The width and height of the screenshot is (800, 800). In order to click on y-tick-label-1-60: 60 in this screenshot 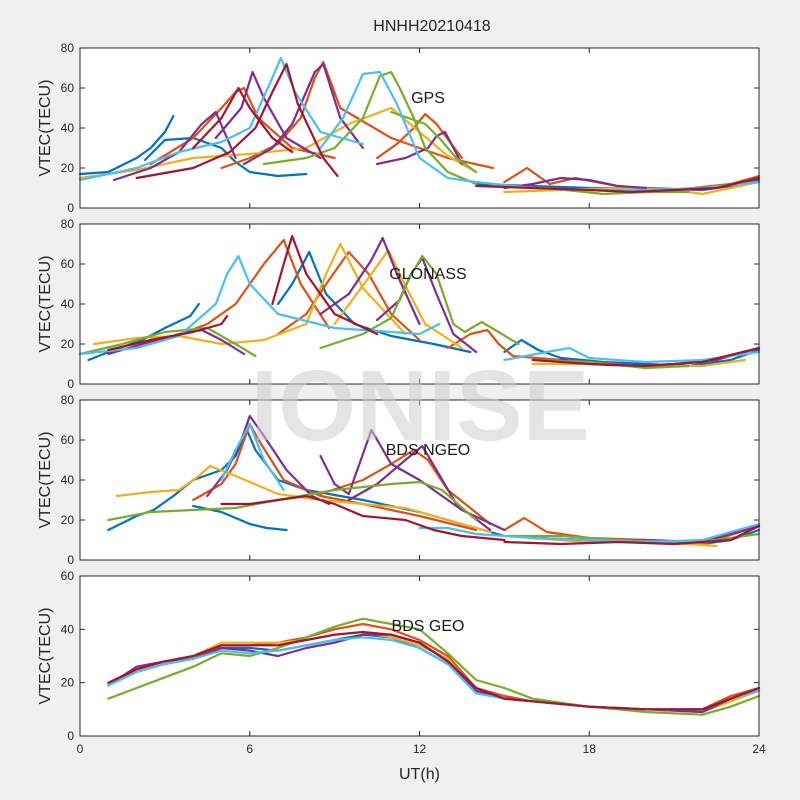, I will do `click(68, 88)`.